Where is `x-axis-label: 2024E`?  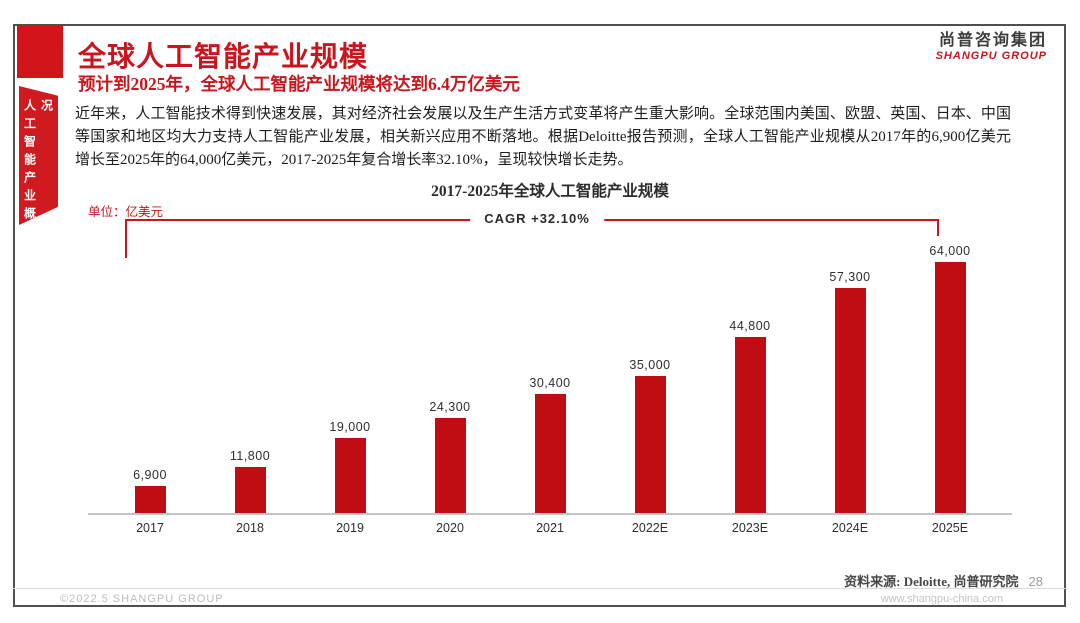
x-axis-label: 2024E is located at coordinates (850, 528).